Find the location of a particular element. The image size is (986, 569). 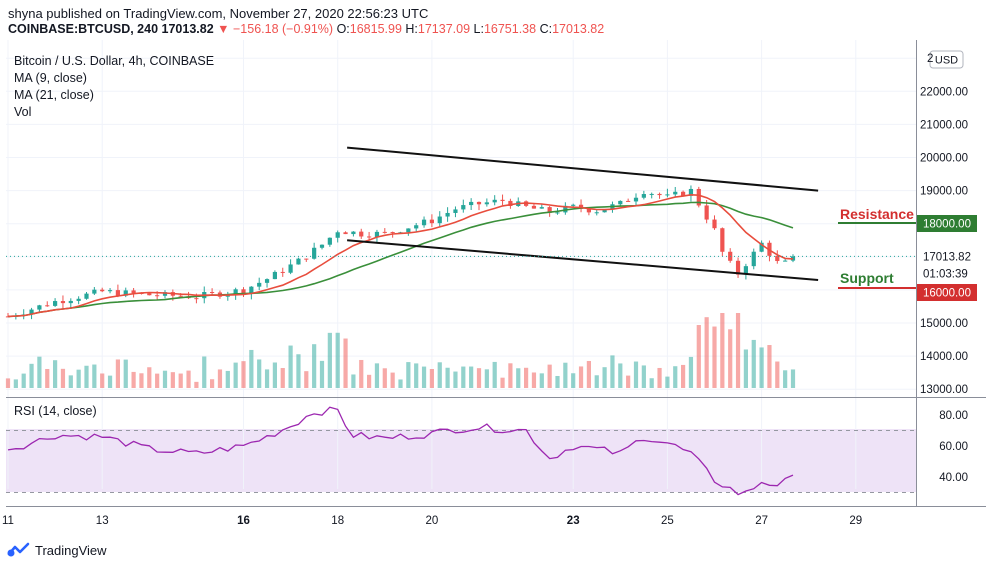

volume-bars is located at coordinates (400, 350).